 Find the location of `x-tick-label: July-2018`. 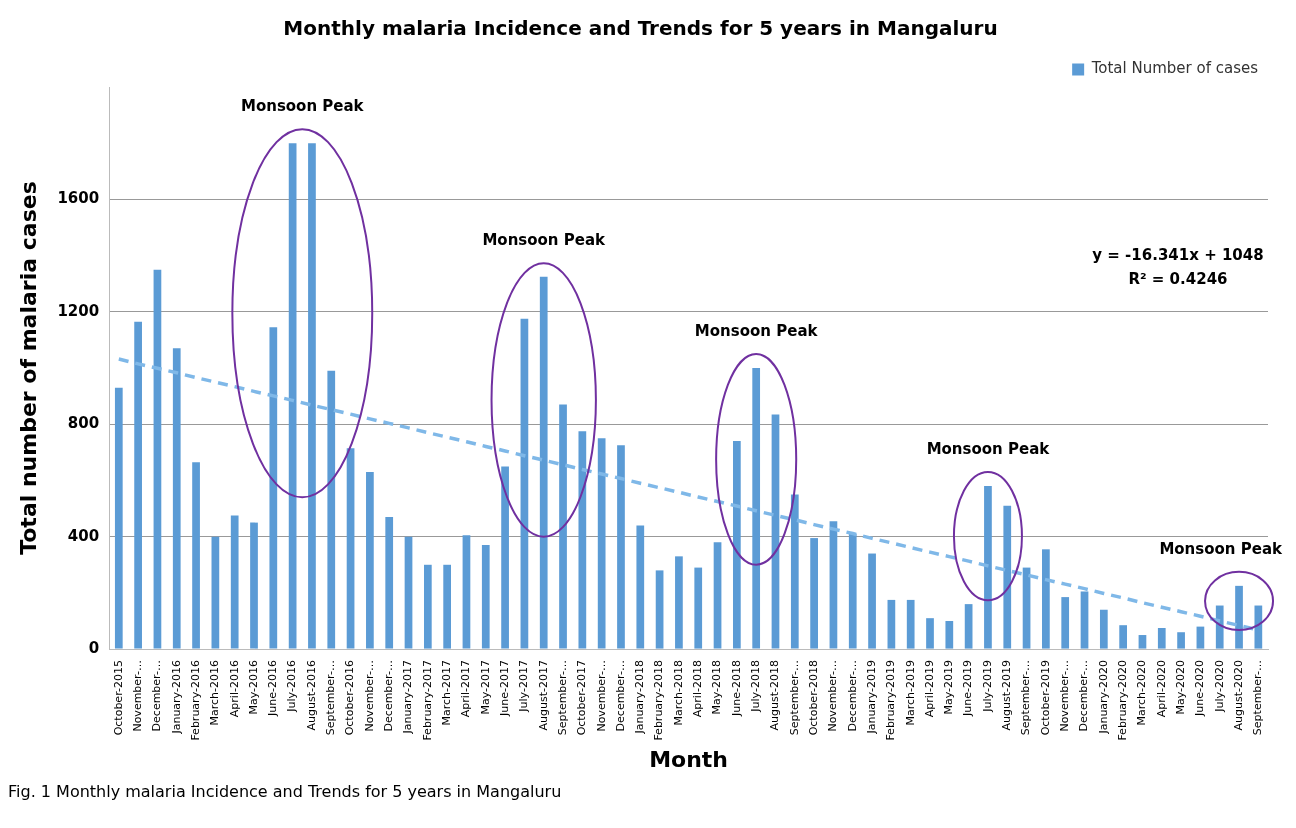

x-tick-label: July-2018 is located at coordinates (756, 686).